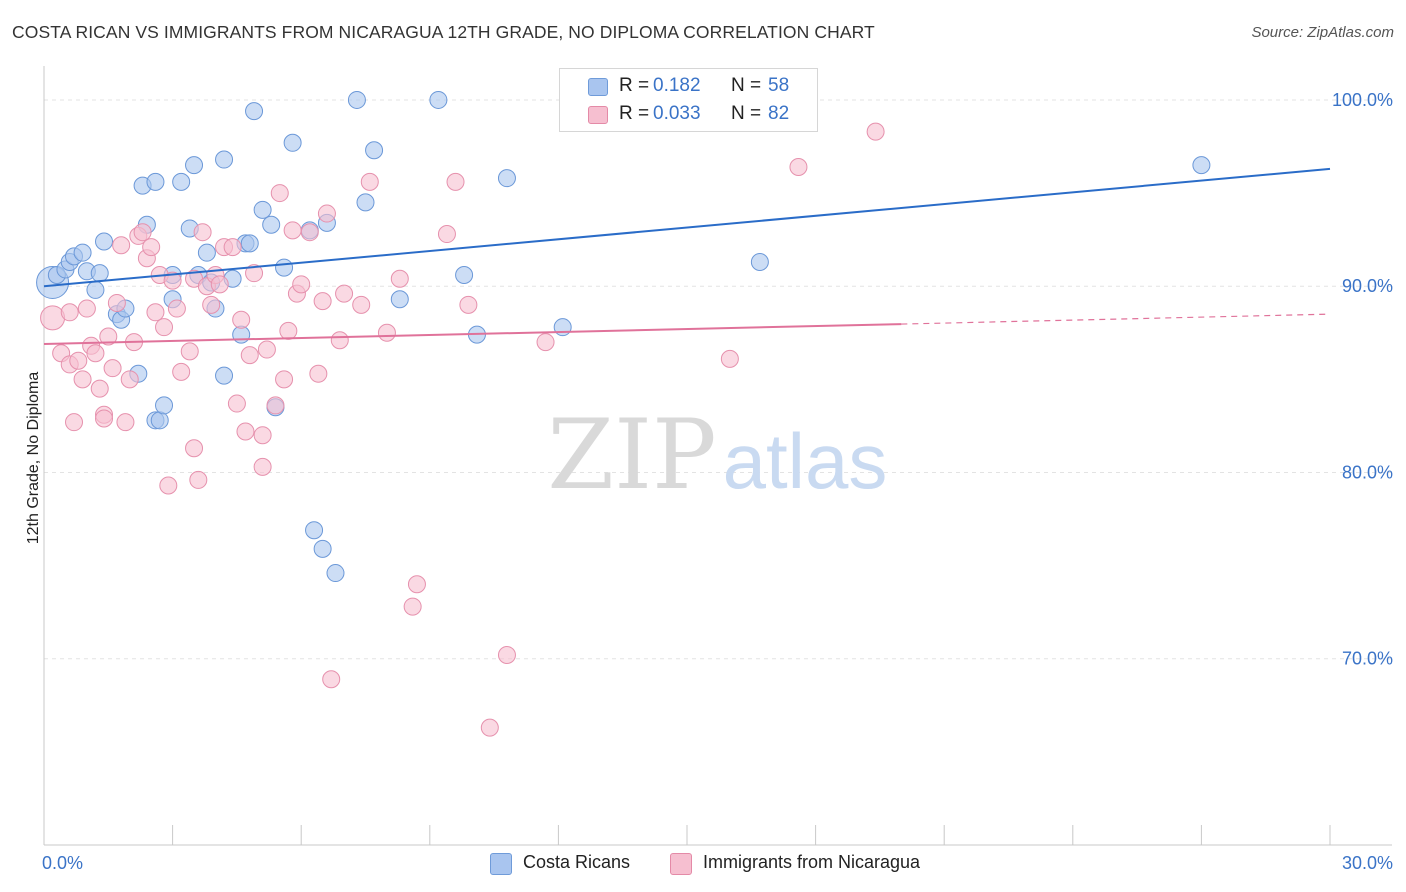 This screenshot has width=1406, height=892. I want to click on nicaragua-trend-extension, so click(1116, 319).